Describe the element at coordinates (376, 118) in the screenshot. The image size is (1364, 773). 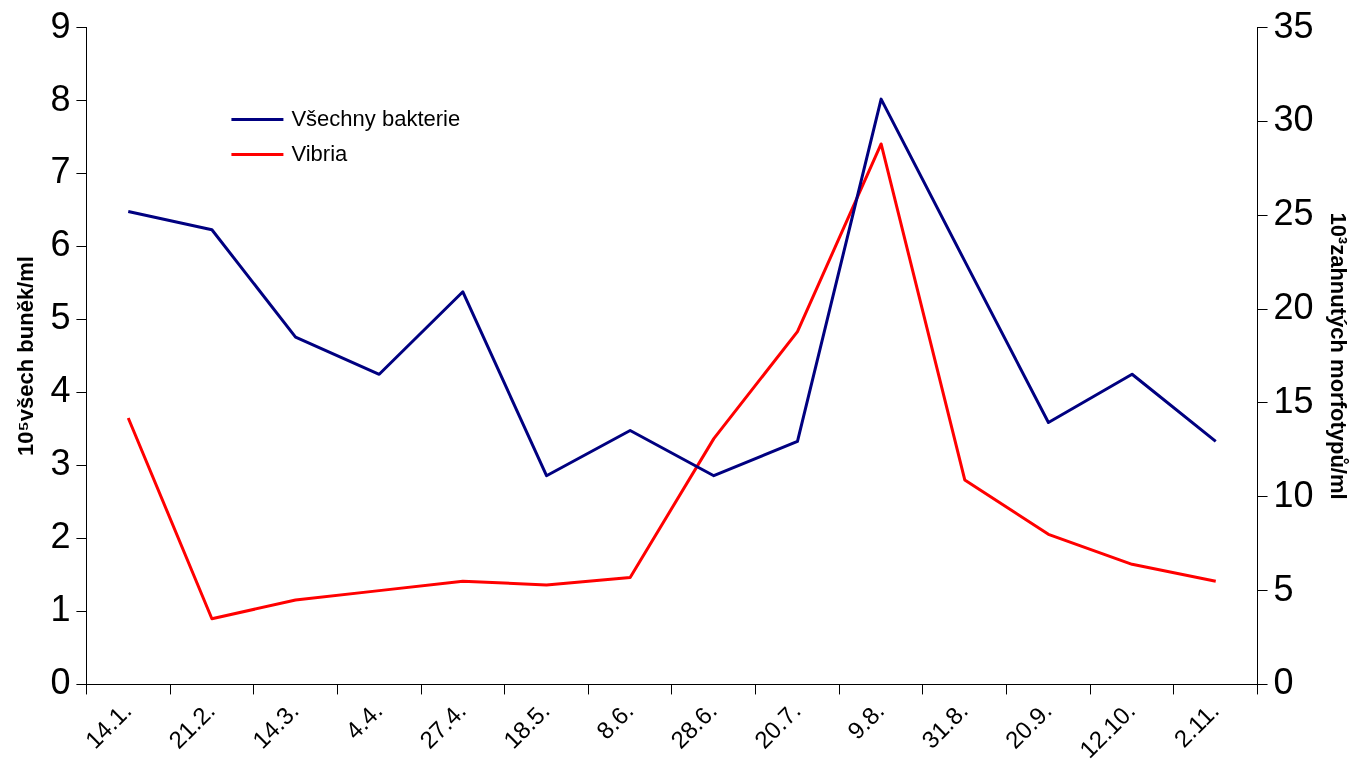
I see `legend-label: Všechny bakterie` at that location.